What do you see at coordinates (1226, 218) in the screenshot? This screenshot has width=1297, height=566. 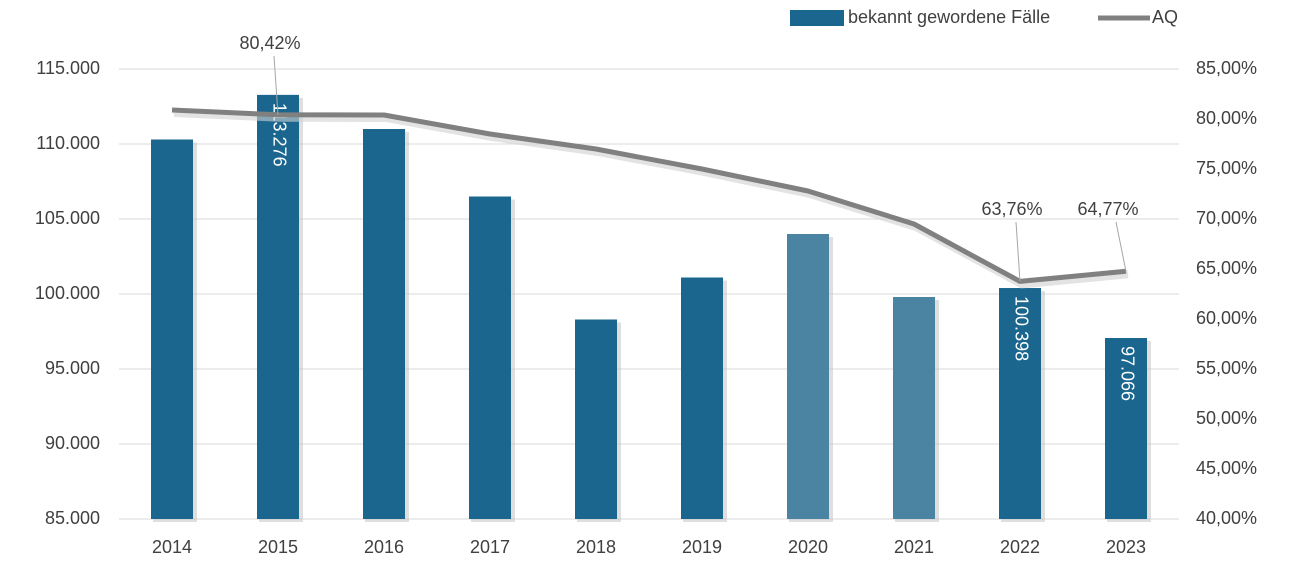 I see `y2-tick-label: 70,00%` at bounding box center [1226, 218].